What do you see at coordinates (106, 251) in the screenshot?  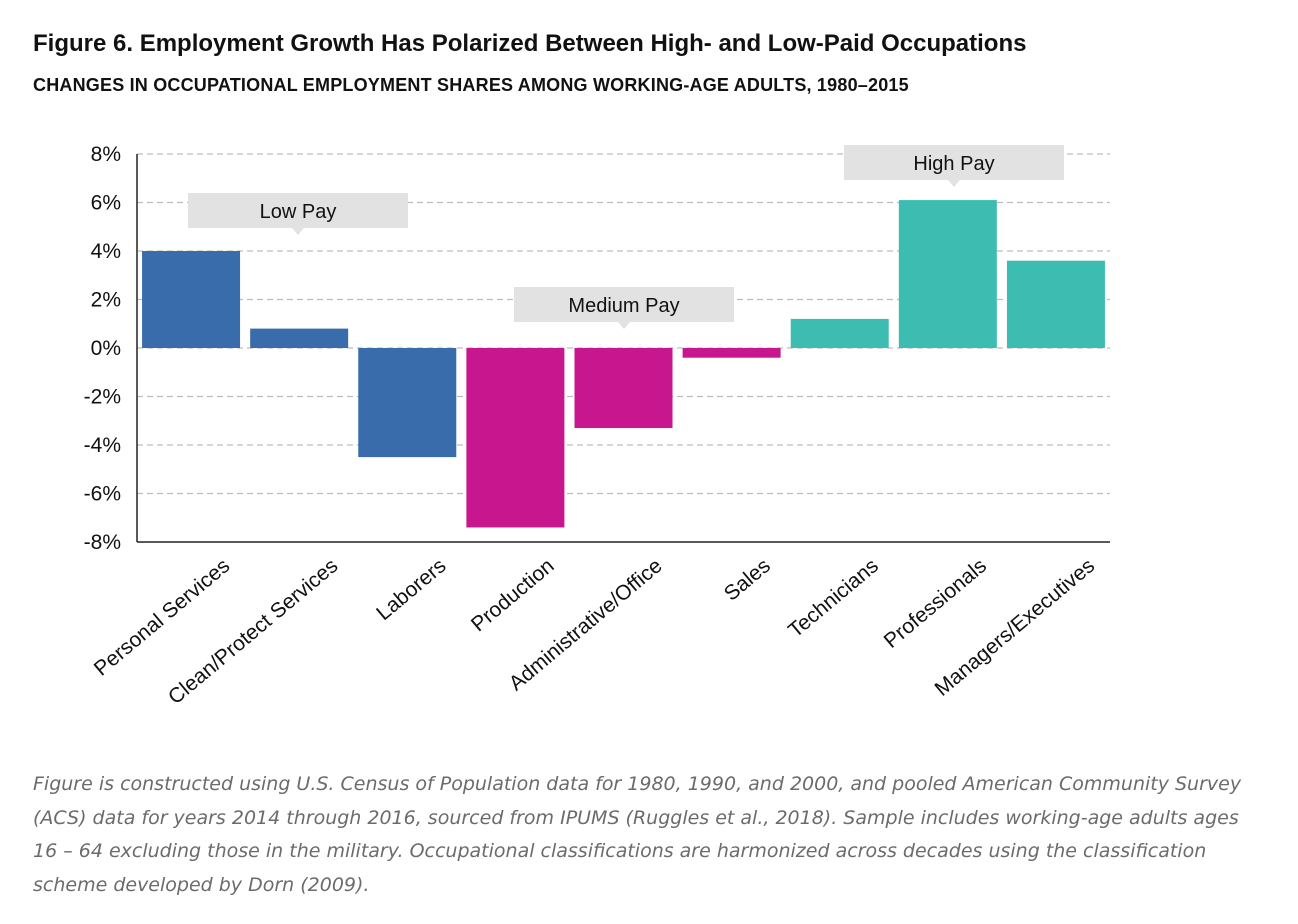 I see `y-tick-label: 4%` at bounding box center [106, 251].